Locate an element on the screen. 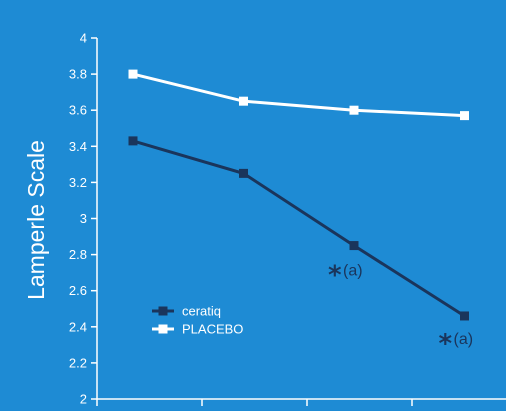 This screenshot has width=506, height=411. y-tick-label: 3.6 is located at coordinates (78, 110).